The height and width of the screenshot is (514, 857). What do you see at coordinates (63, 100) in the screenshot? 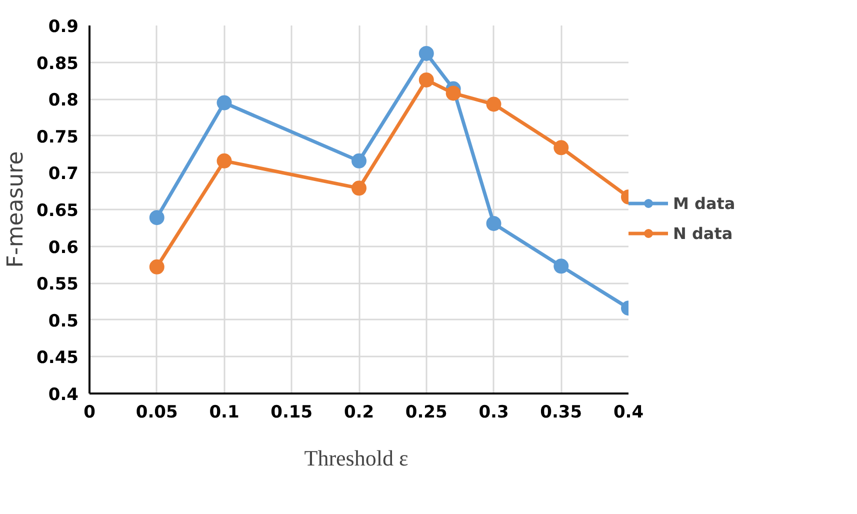
I see `y-tick-label: 0.8` at bounding box center [63, 100].